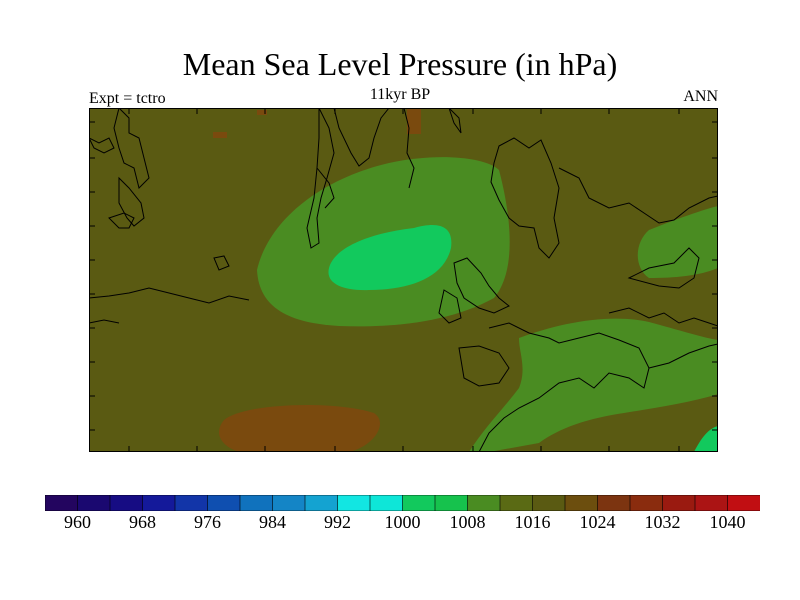  I want to click on map-subtitle: 11kyr BP, so click(400, 94).